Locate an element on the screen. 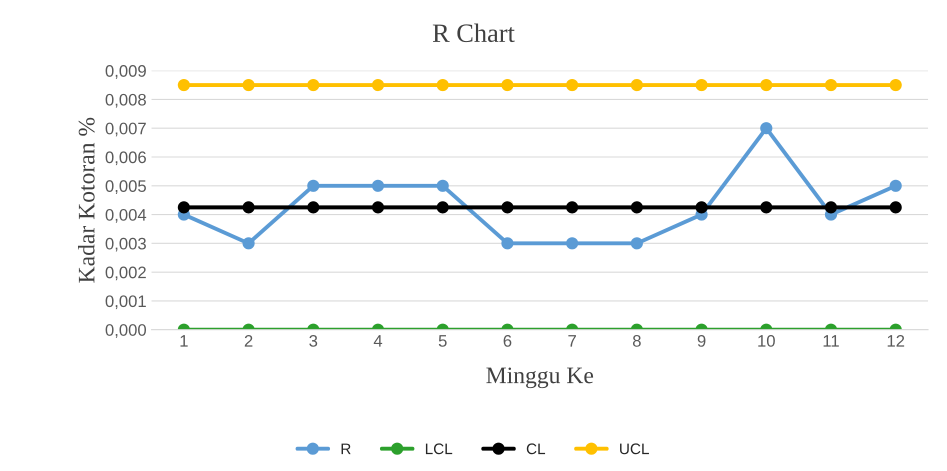  y-axis-title: Kadar Kotoran % is located at coordinates (86, 200).